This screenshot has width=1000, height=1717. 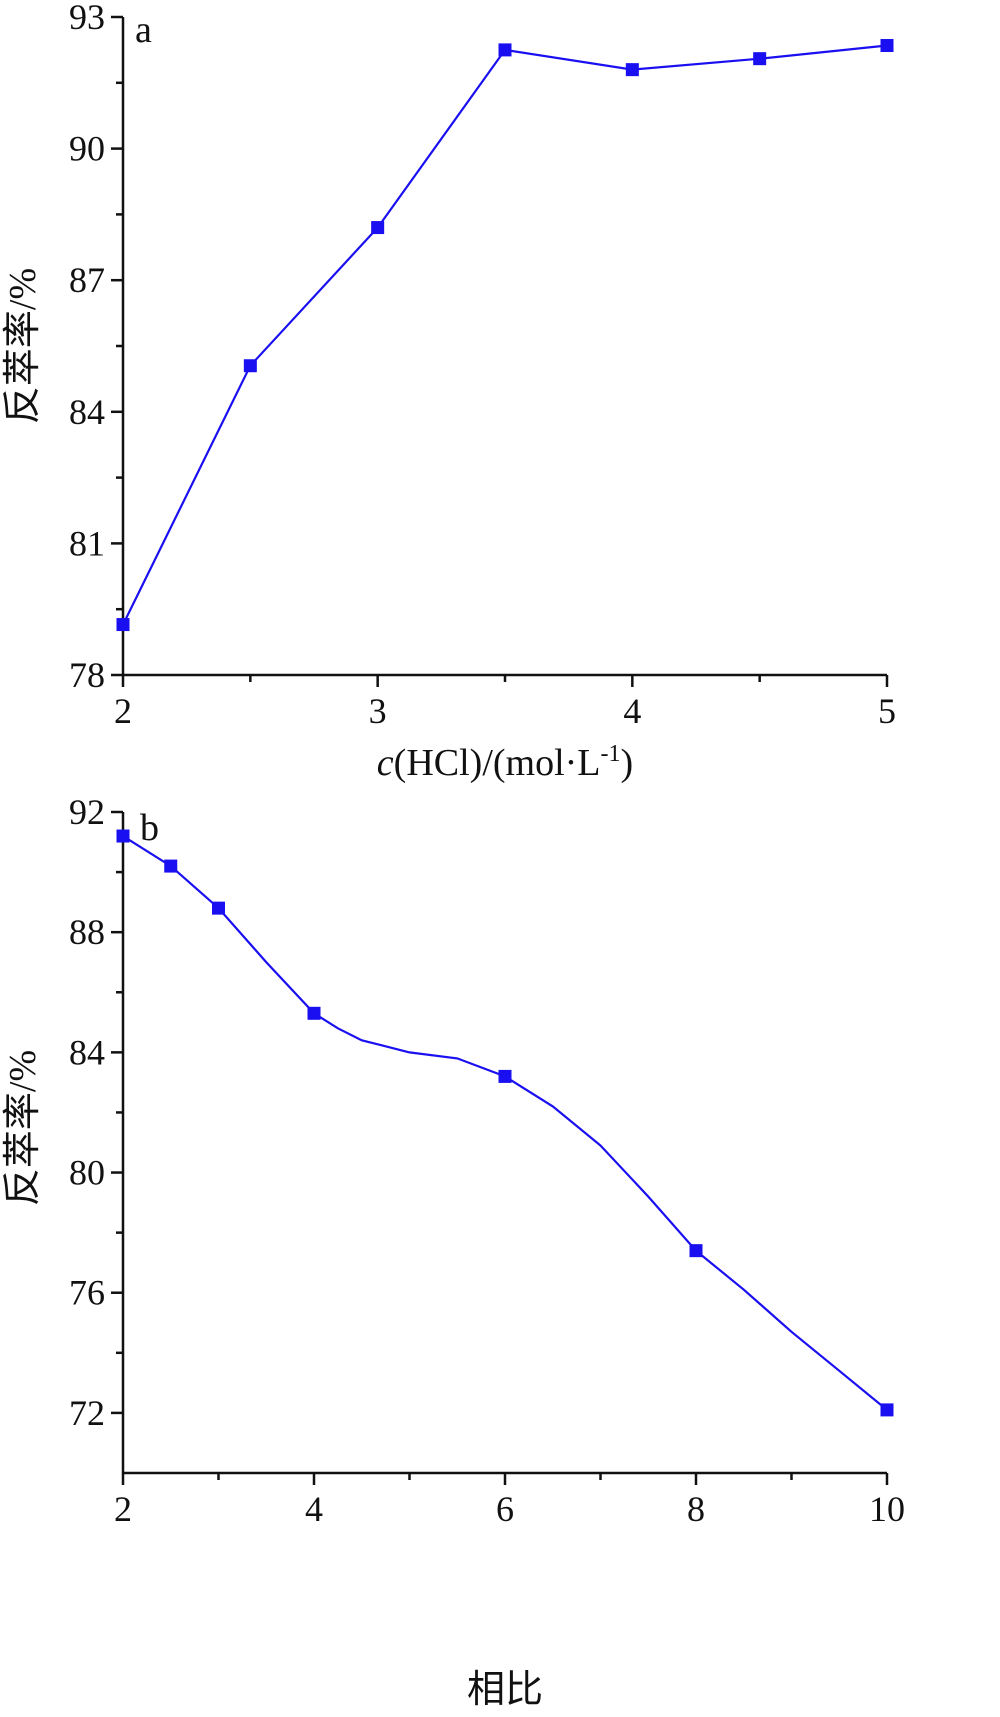 What do you see at coordinates (149, 828) in the screenshot?
I see `panel-label: b` at bounding box center [149, 828].